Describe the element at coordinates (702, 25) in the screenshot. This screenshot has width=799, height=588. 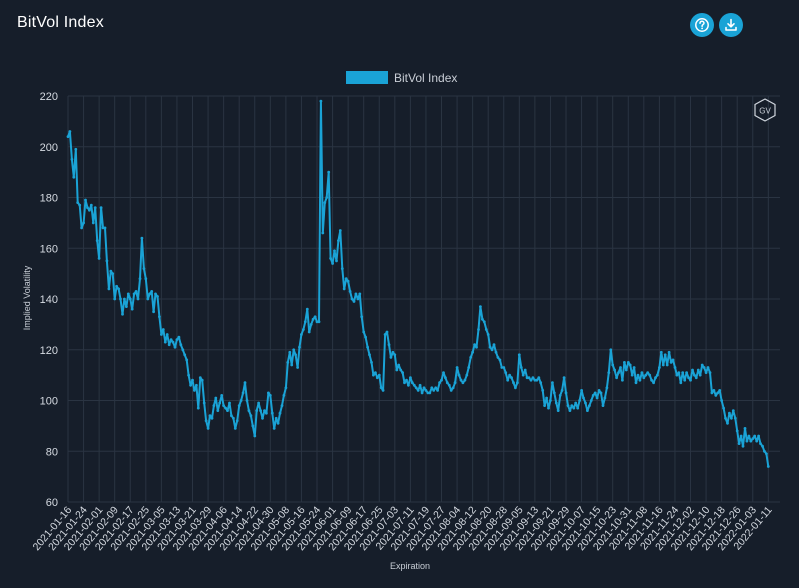
I see `help-button` at that location.